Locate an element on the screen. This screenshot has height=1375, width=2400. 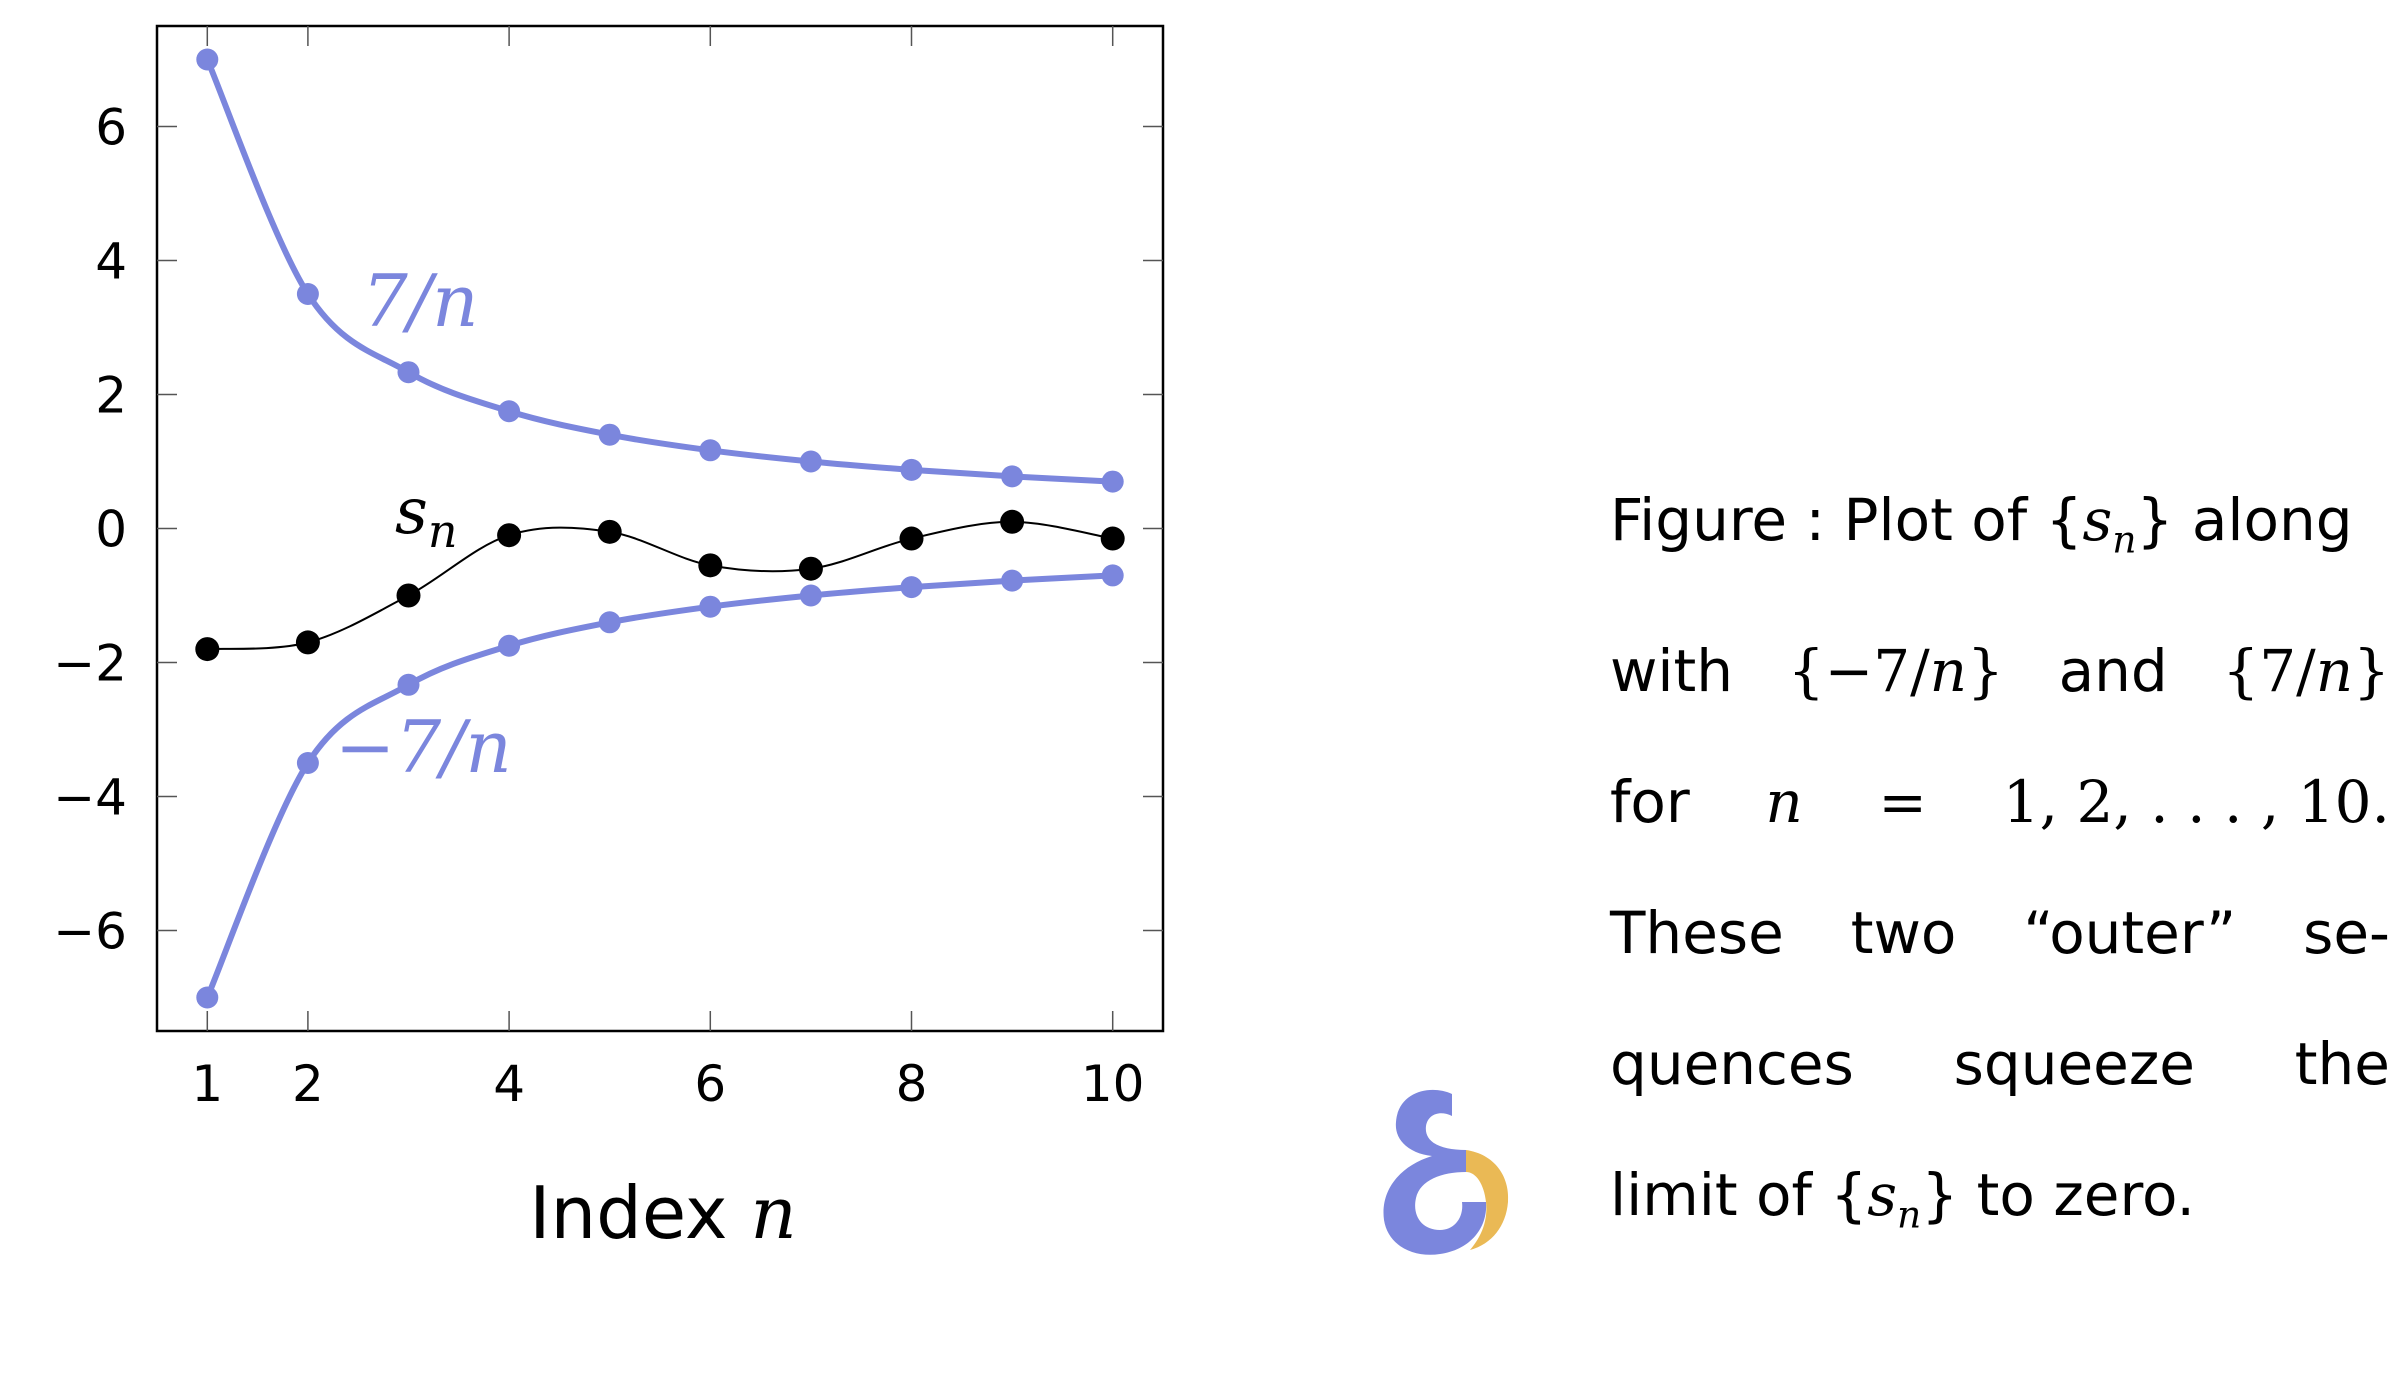
logo-hole is located at coordinates (1440, 1202).